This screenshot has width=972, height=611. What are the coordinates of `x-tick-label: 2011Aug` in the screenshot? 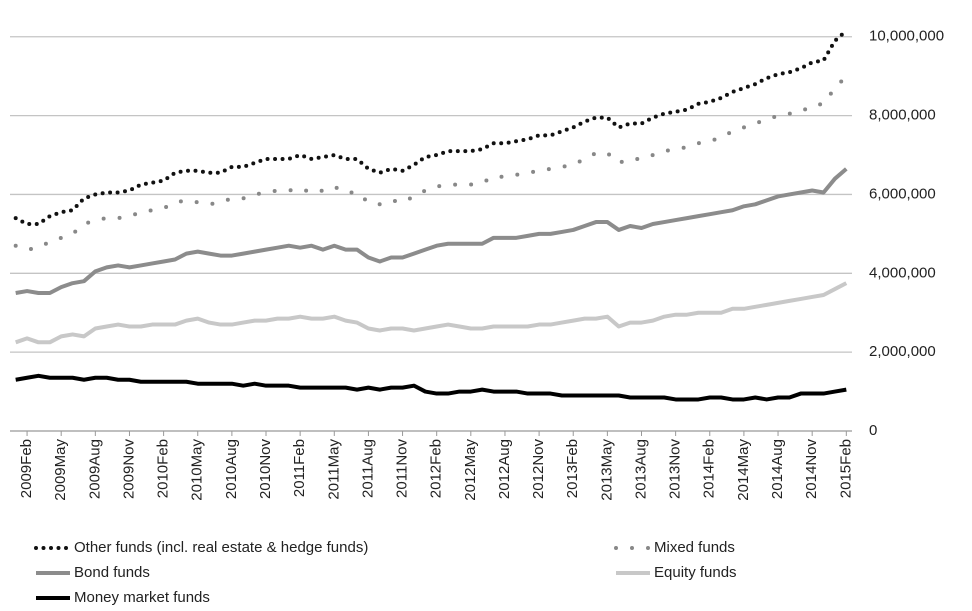 It's located at (367, 468).